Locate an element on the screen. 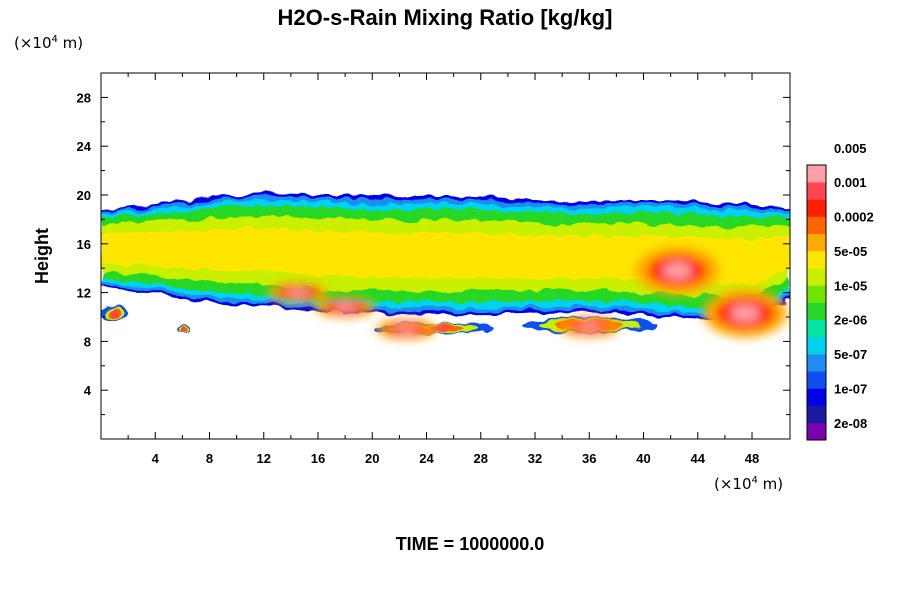 The height and width of the screenshot is (600, 900). x-tick-label: 24 is located at coordinates (426, 458).